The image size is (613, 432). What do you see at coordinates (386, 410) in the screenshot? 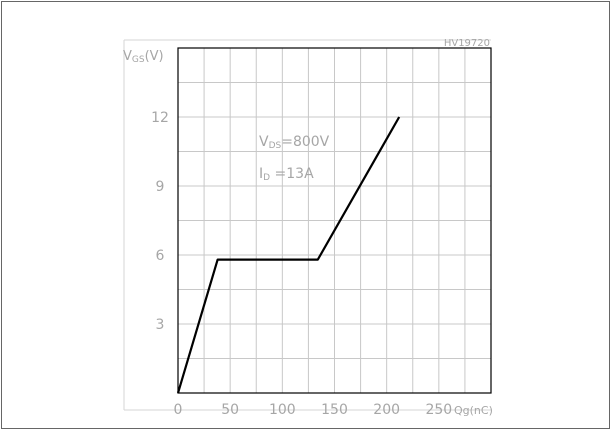
I see `x-tick-label: 200` at bounding box center [386, 410].